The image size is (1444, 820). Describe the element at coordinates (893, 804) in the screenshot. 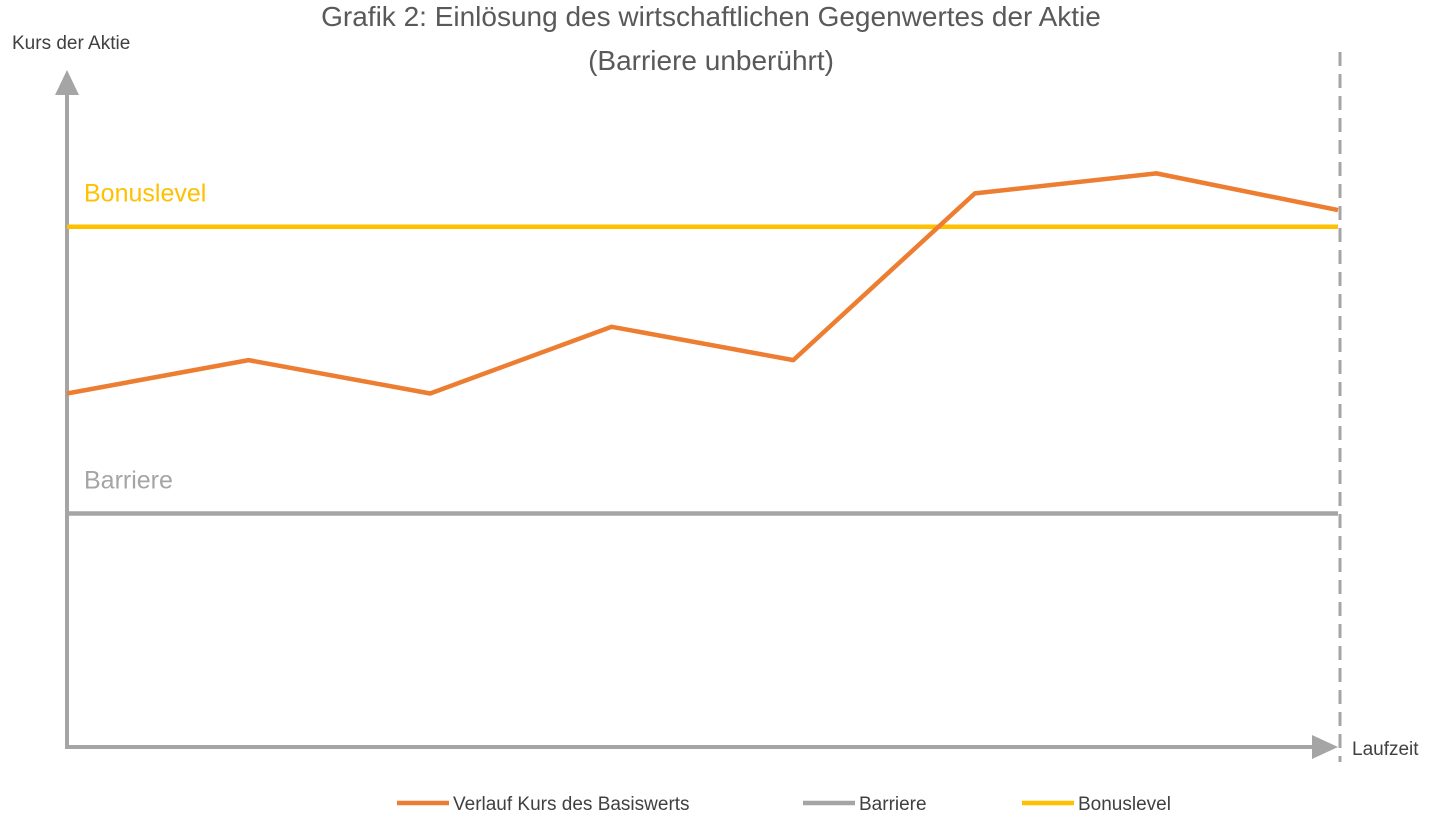

I see `legend-label: Barriere` at that location.